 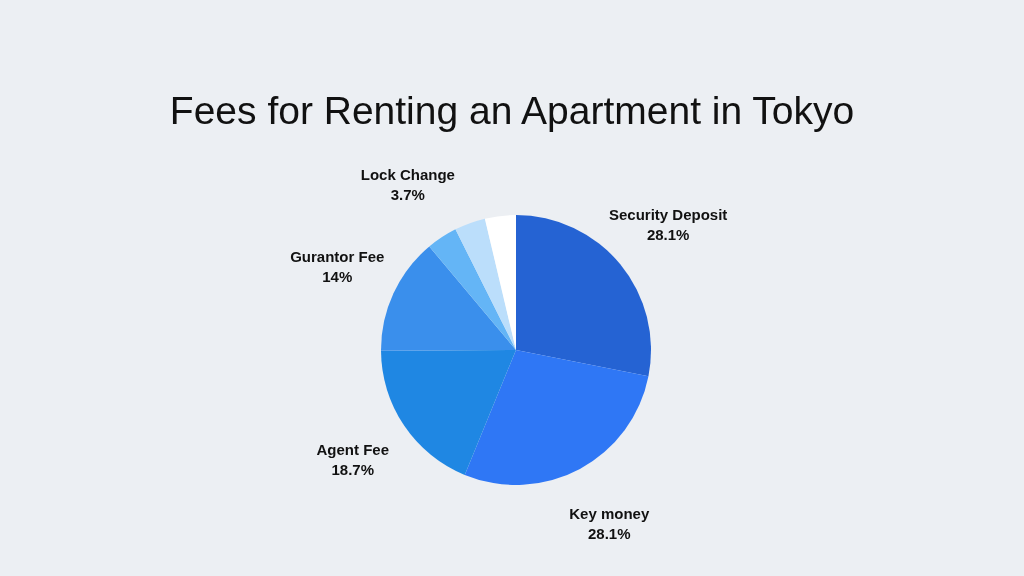 What do you see at coordinates (337, 257) in the screenshot?
I see `slice-label: Gurantor Fee` at bounding box center [337, 257].